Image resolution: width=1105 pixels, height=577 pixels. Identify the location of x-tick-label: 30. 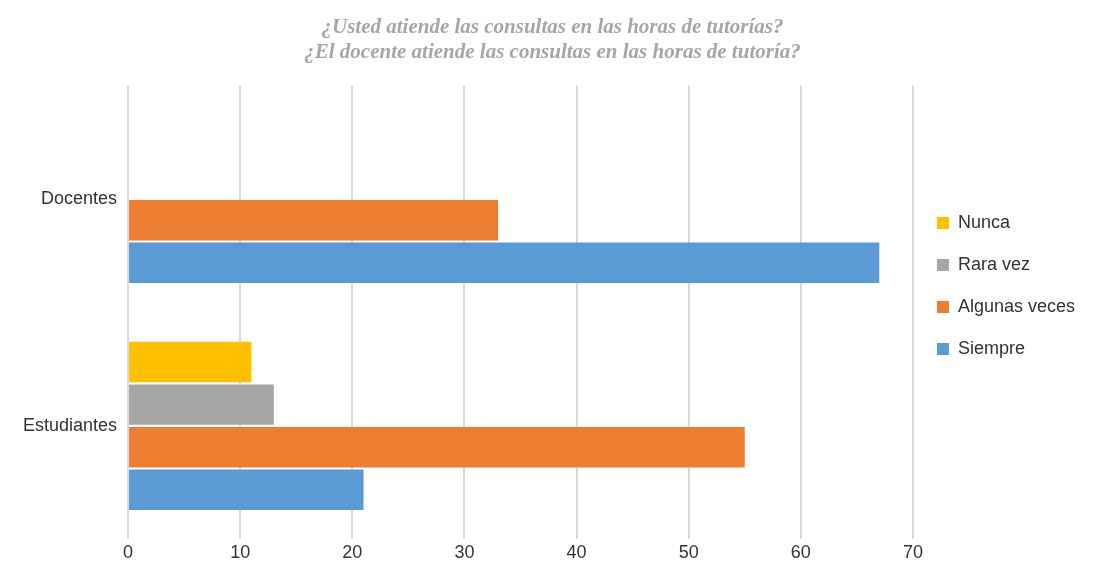
(464, 552).